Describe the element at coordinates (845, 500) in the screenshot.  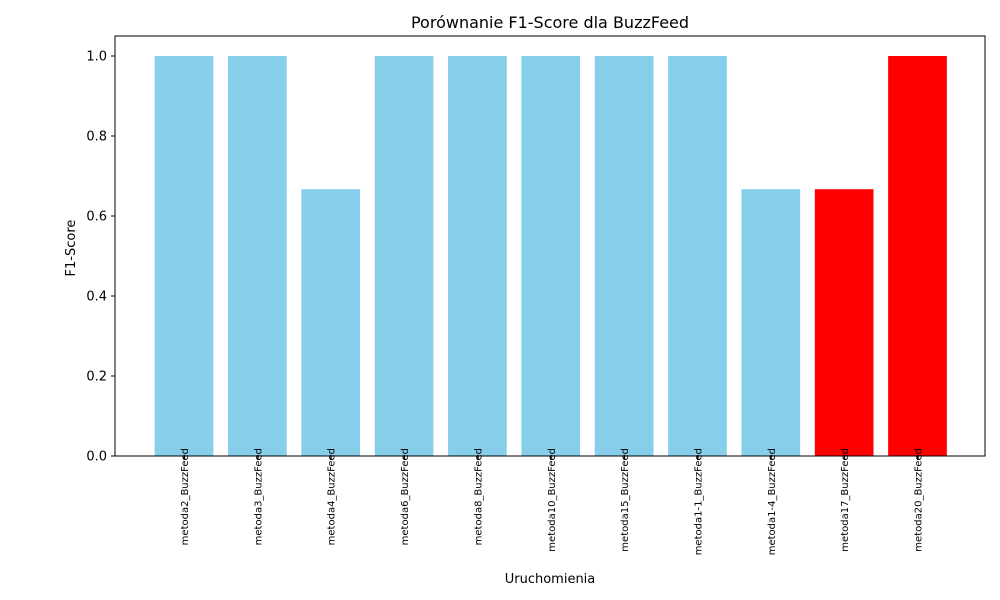
I see `x-tick-label: metoda17_BuzzFeed` at that location.